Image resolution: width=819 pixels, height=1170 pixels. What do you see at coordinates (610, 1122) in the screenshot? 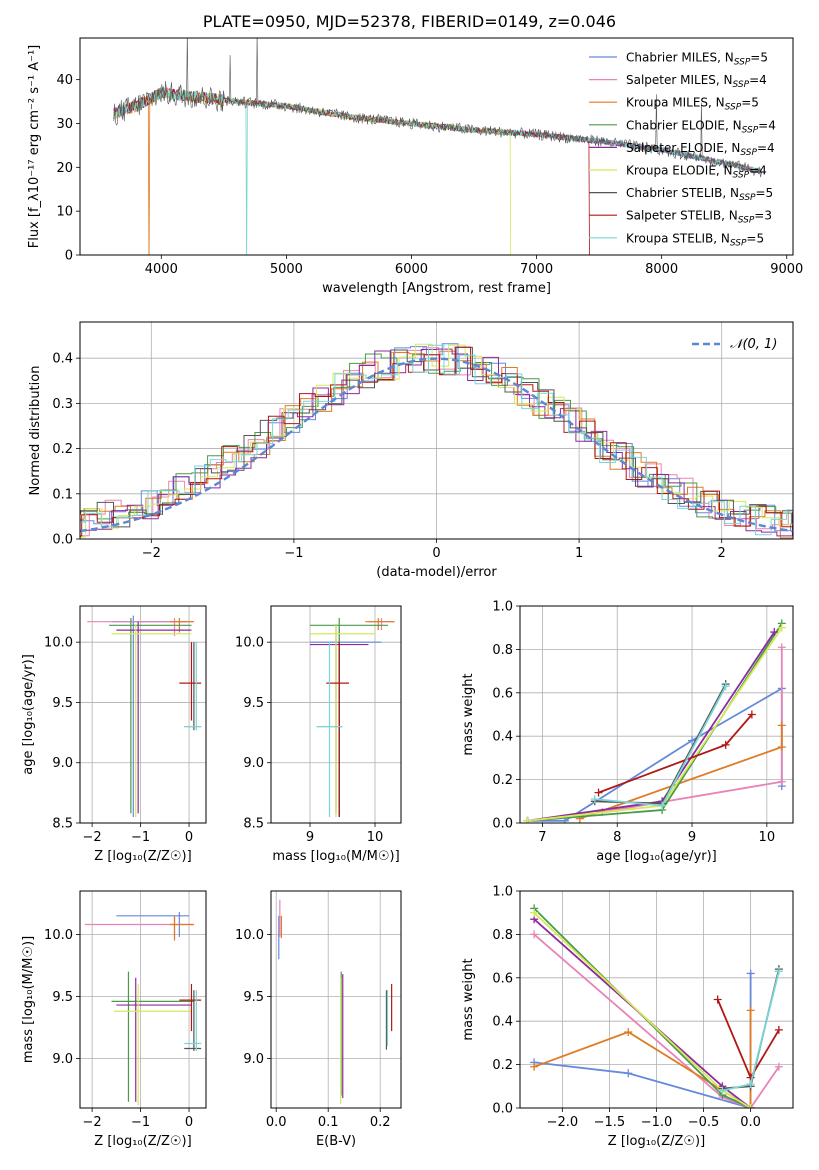
I see `x-tick-label: −1.5` at bounding box center [610, 1122].